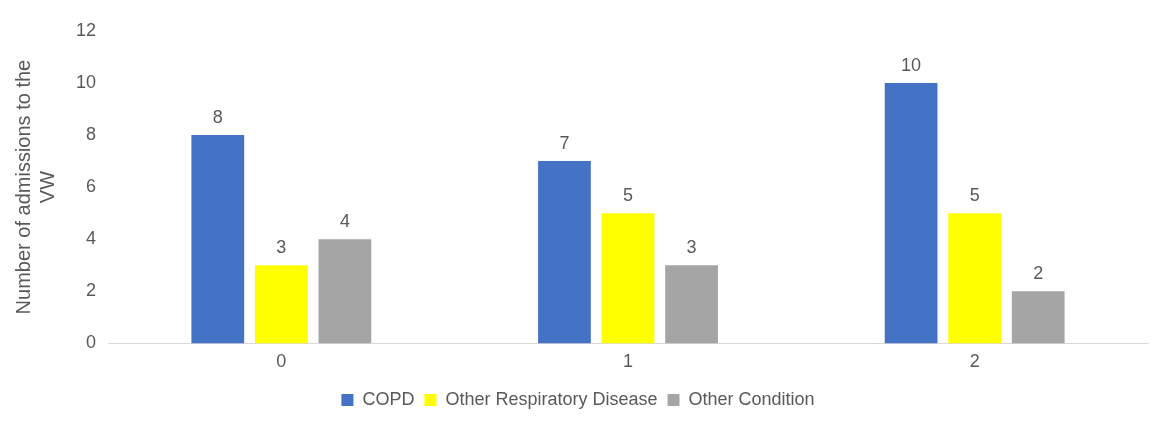 The width and height of the screenshot is (1166, 427). I want to click on data-label: 2, so click(1038, 273).